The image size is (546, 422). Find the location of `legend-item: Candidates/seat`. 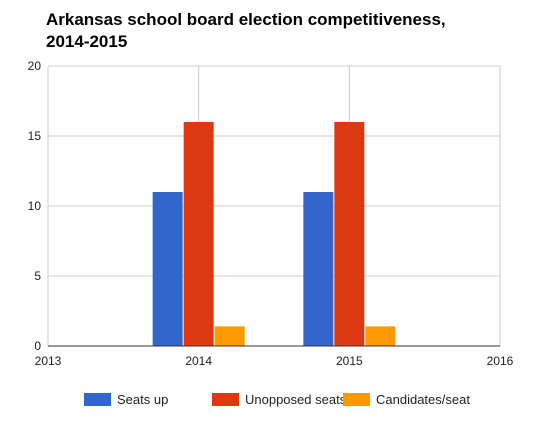

legend-item: Candidates/seat is located at coordinates (406, 399).